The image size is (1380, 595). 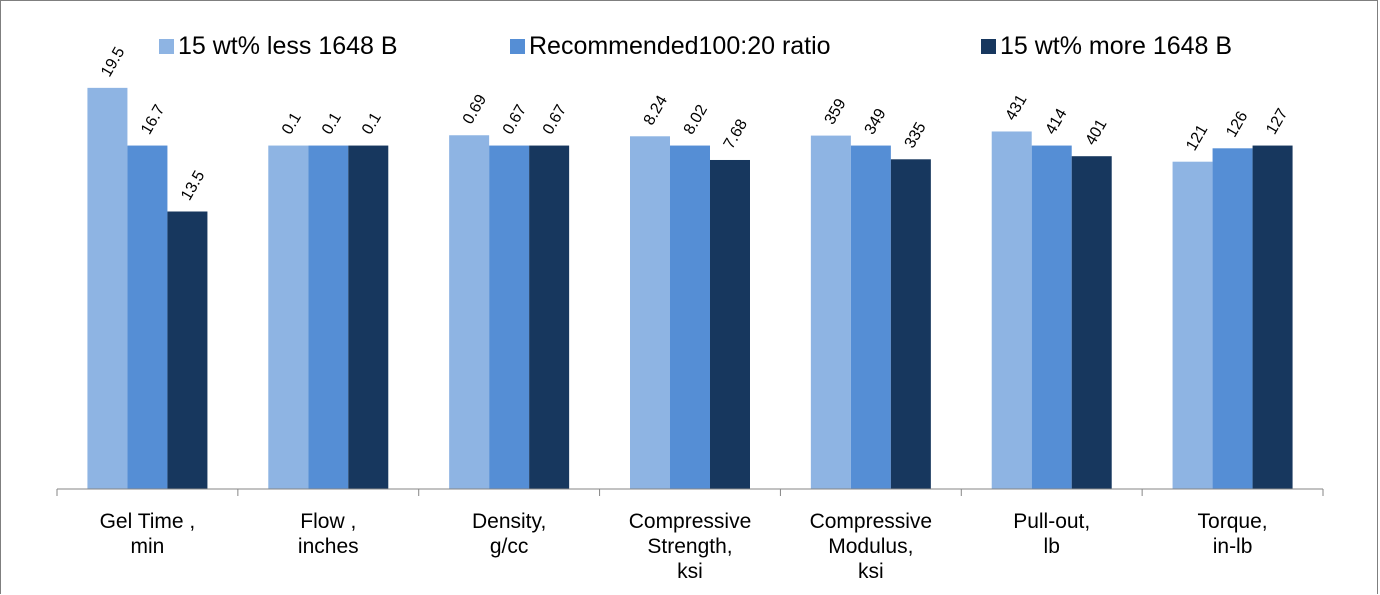 What do you see at coordinates (1116, 45) in the screenshot?
I see `legend-label-more: 15 wt% more 1648 B` at bounding box center [1116, 45].